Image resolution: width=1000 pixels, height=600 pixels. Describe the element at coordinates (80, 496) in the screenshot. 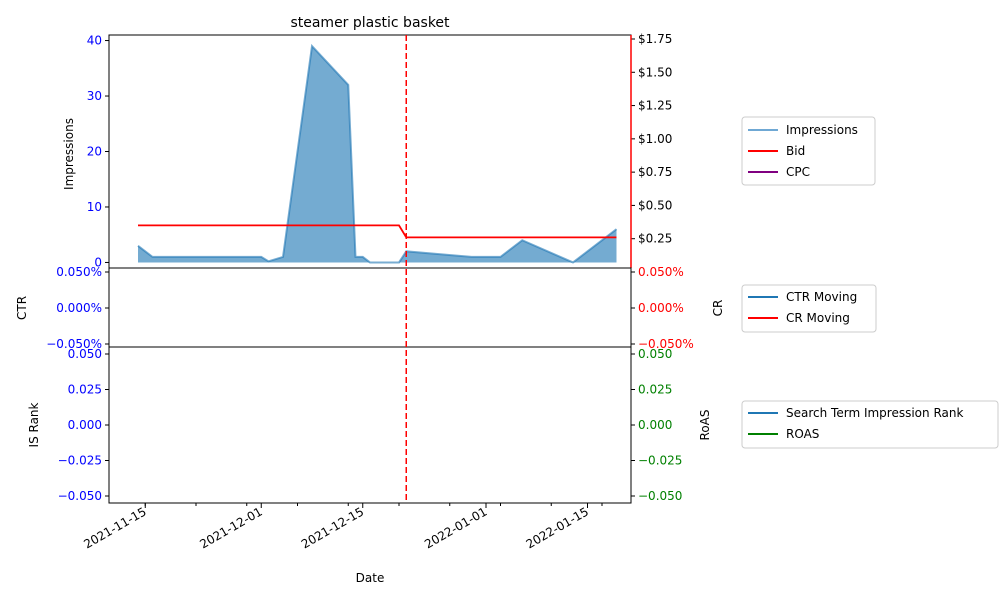

I see `bot-left-ticks-tick-label: −0.050` at that location.